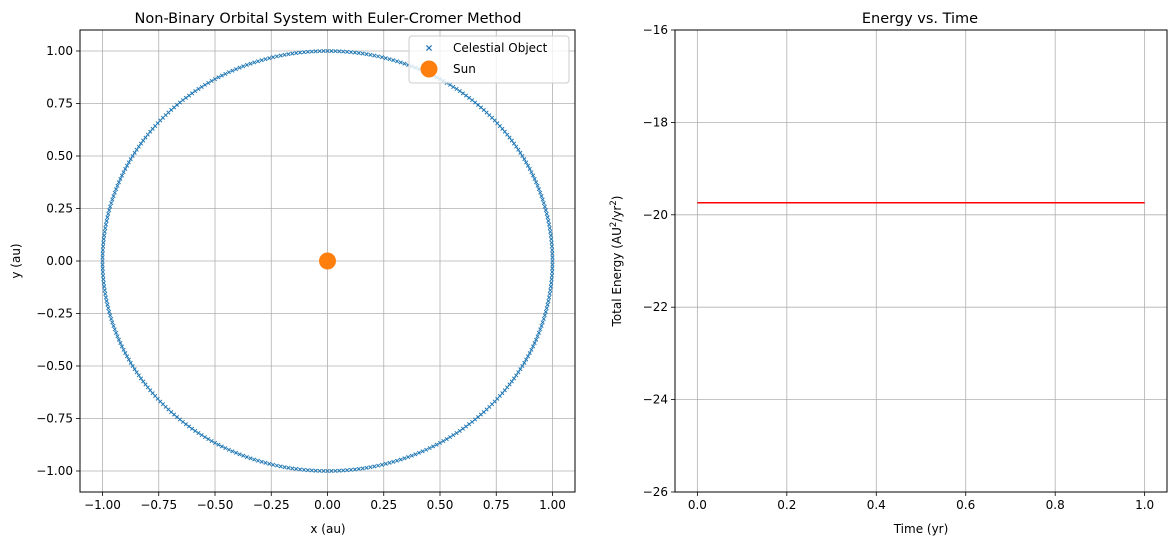  Describe the element at coordinates (489, 59) in the screenshot. I see `orbit-legend: Celestial Object Sun` at that location.